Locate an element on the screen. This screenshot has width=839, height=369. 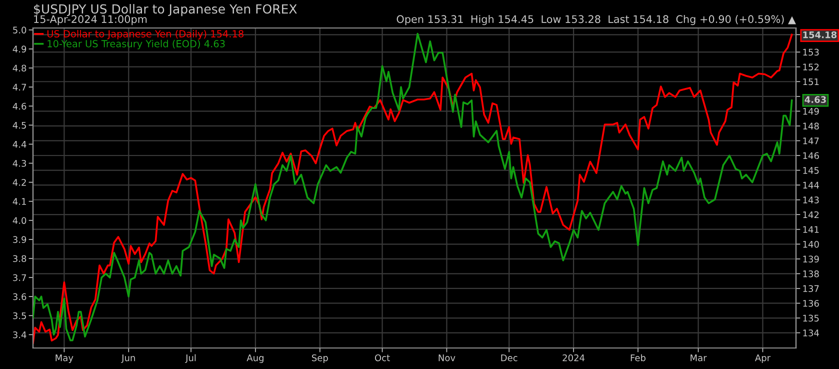
x-tick-label: 2024 is located at coordinates (573, 358).